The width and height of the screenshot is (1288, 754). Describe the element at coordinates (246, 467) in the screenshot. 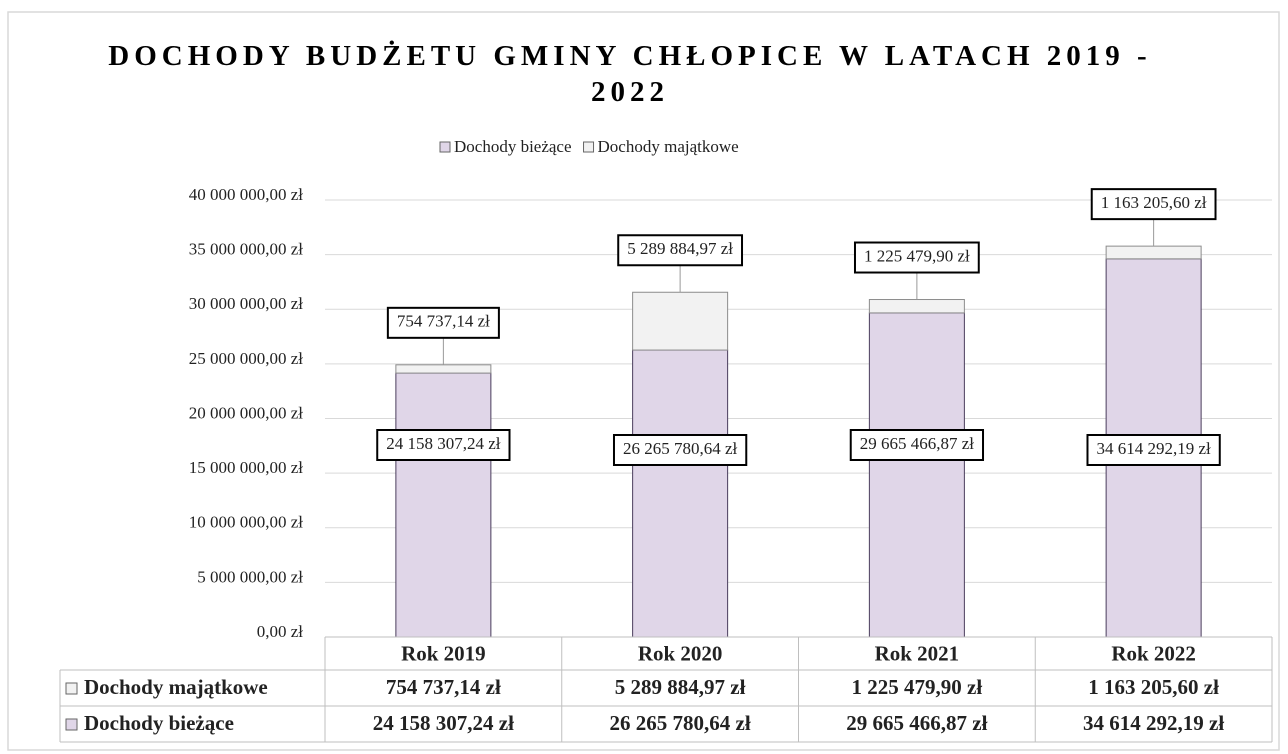

I see `y-tick-label: 15 000 000,00 zł` at that location.